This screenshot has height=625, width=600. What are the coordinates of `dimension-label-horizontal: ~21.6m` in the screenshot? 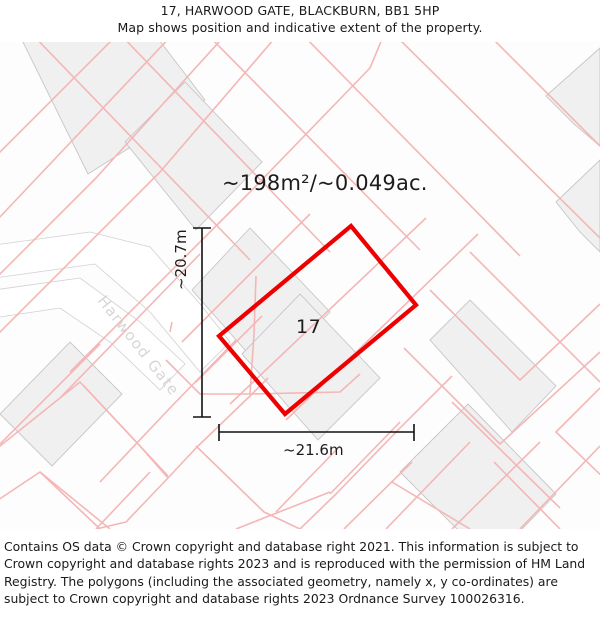 It's located at (313, 450).